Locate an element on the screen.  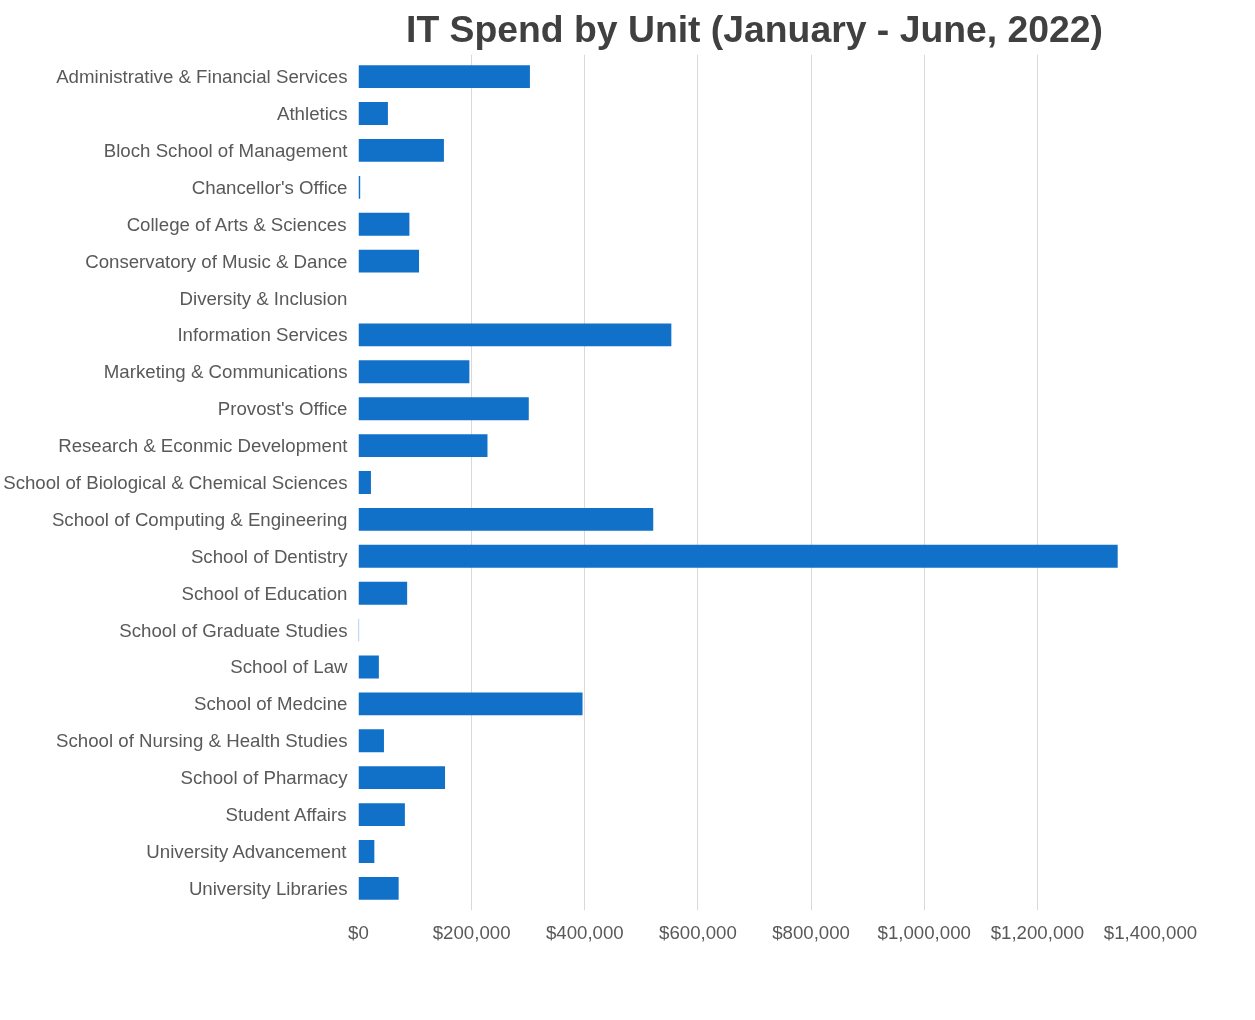
y-tick-label: Bloch School of Management is located at coordinates (226, 150).